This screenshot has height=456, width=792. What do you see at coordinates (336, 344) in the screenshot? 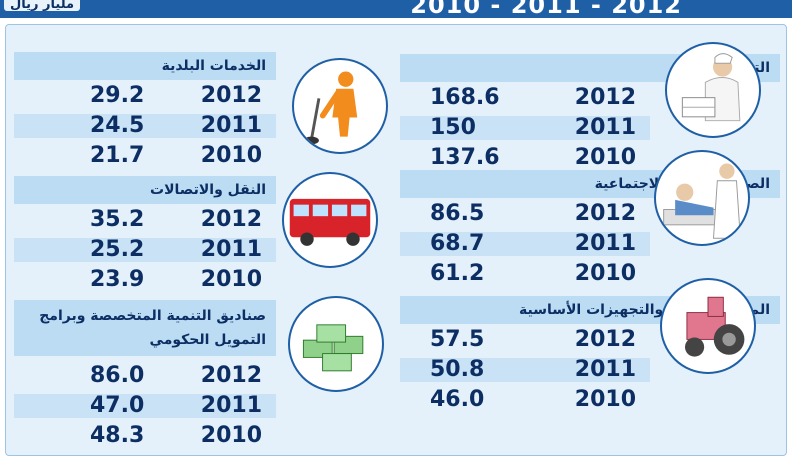
I see `money-stacks-icon` at bounding box center [336, 344].